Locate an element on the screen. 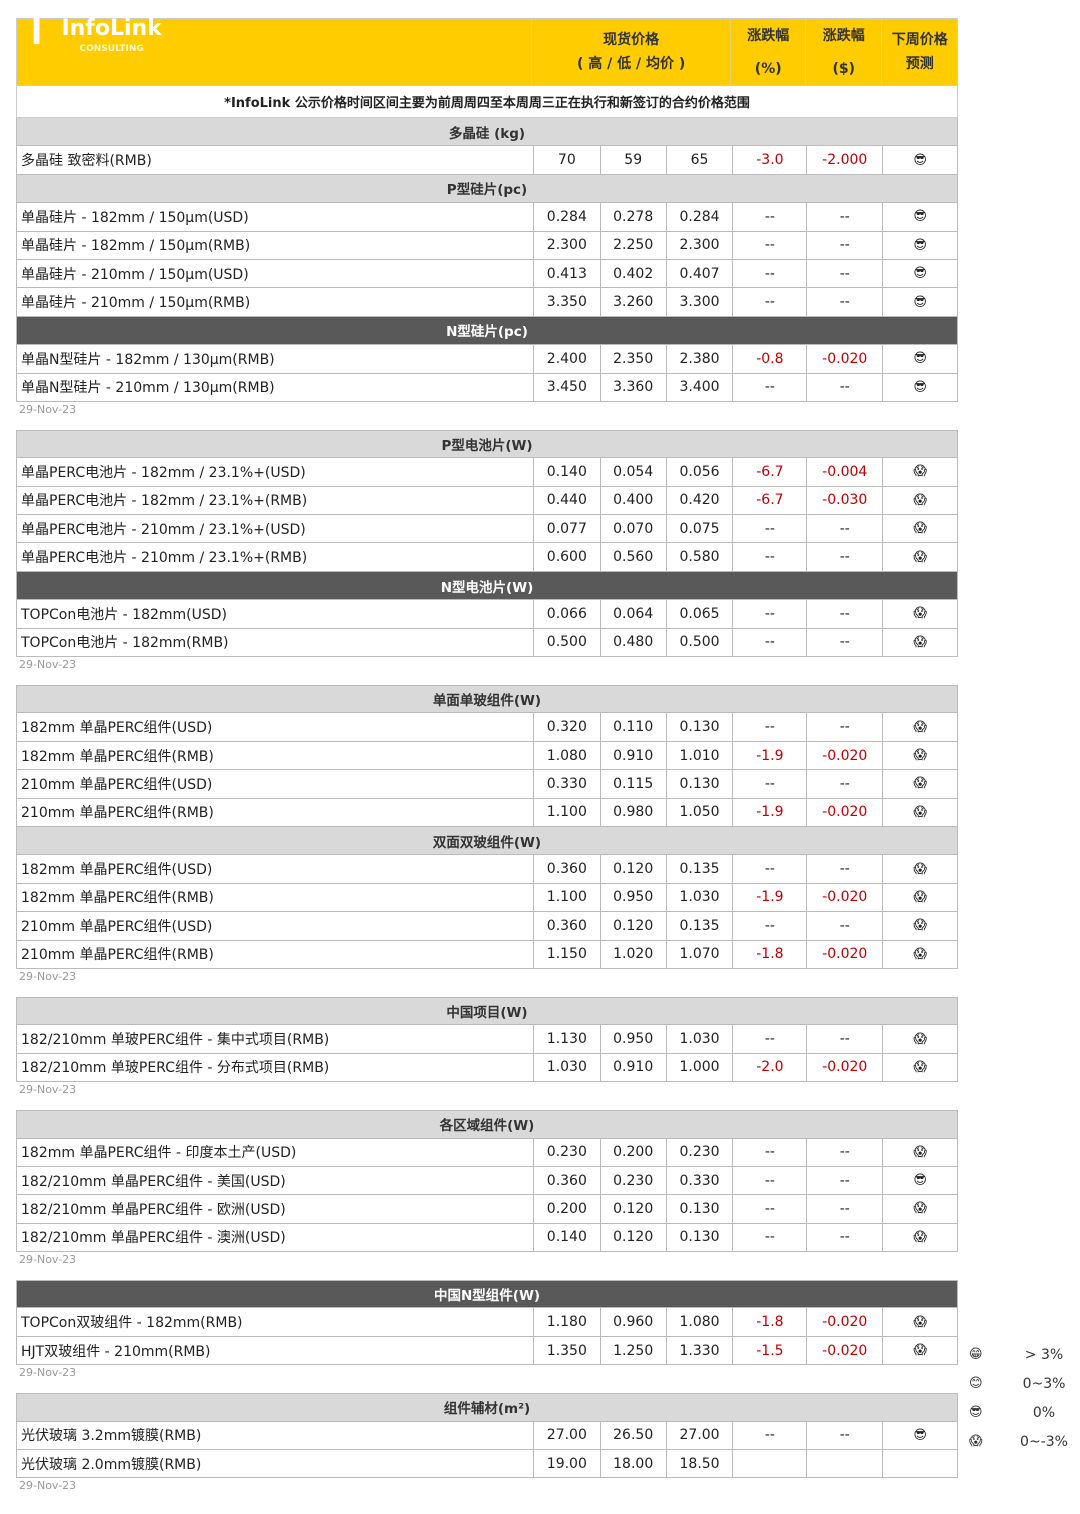  price-low: 0.400 is located at coordinates (632, 500).